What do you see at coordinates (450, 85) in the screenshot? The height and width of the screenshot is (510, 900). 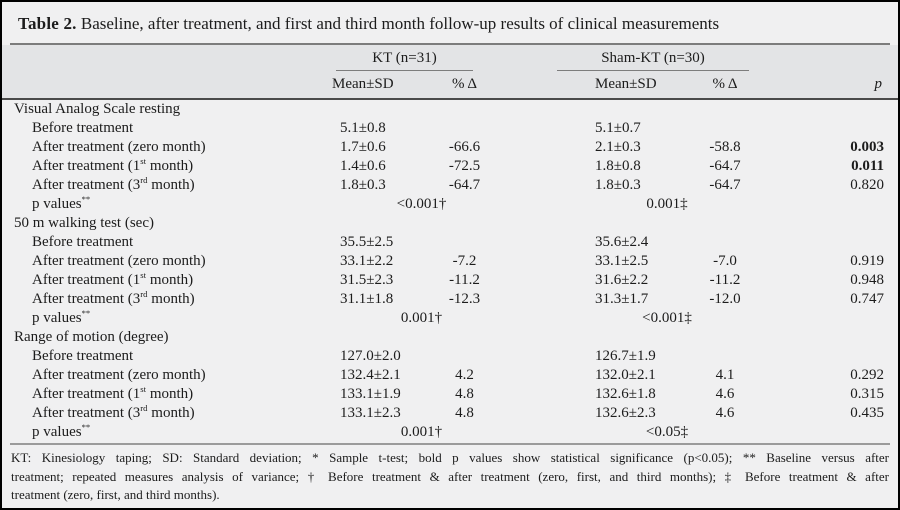 I see `sub-header-row: Mean±SD % Δ Mean±SD % Δ p` at bounding box center [450, 85].